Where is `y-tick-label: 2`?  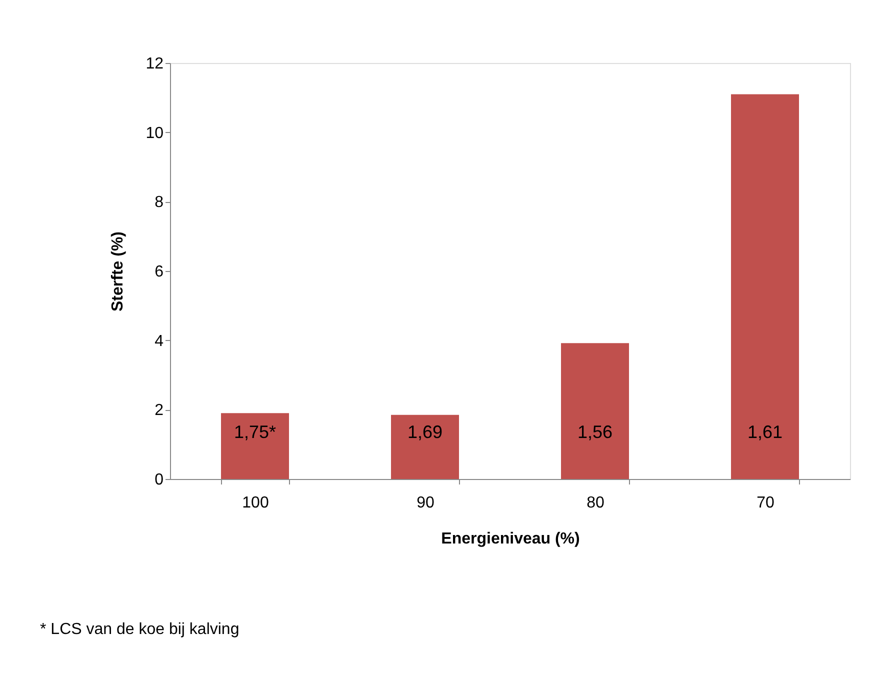 y-tick-label: 2 is located at coordinates (159, 411).